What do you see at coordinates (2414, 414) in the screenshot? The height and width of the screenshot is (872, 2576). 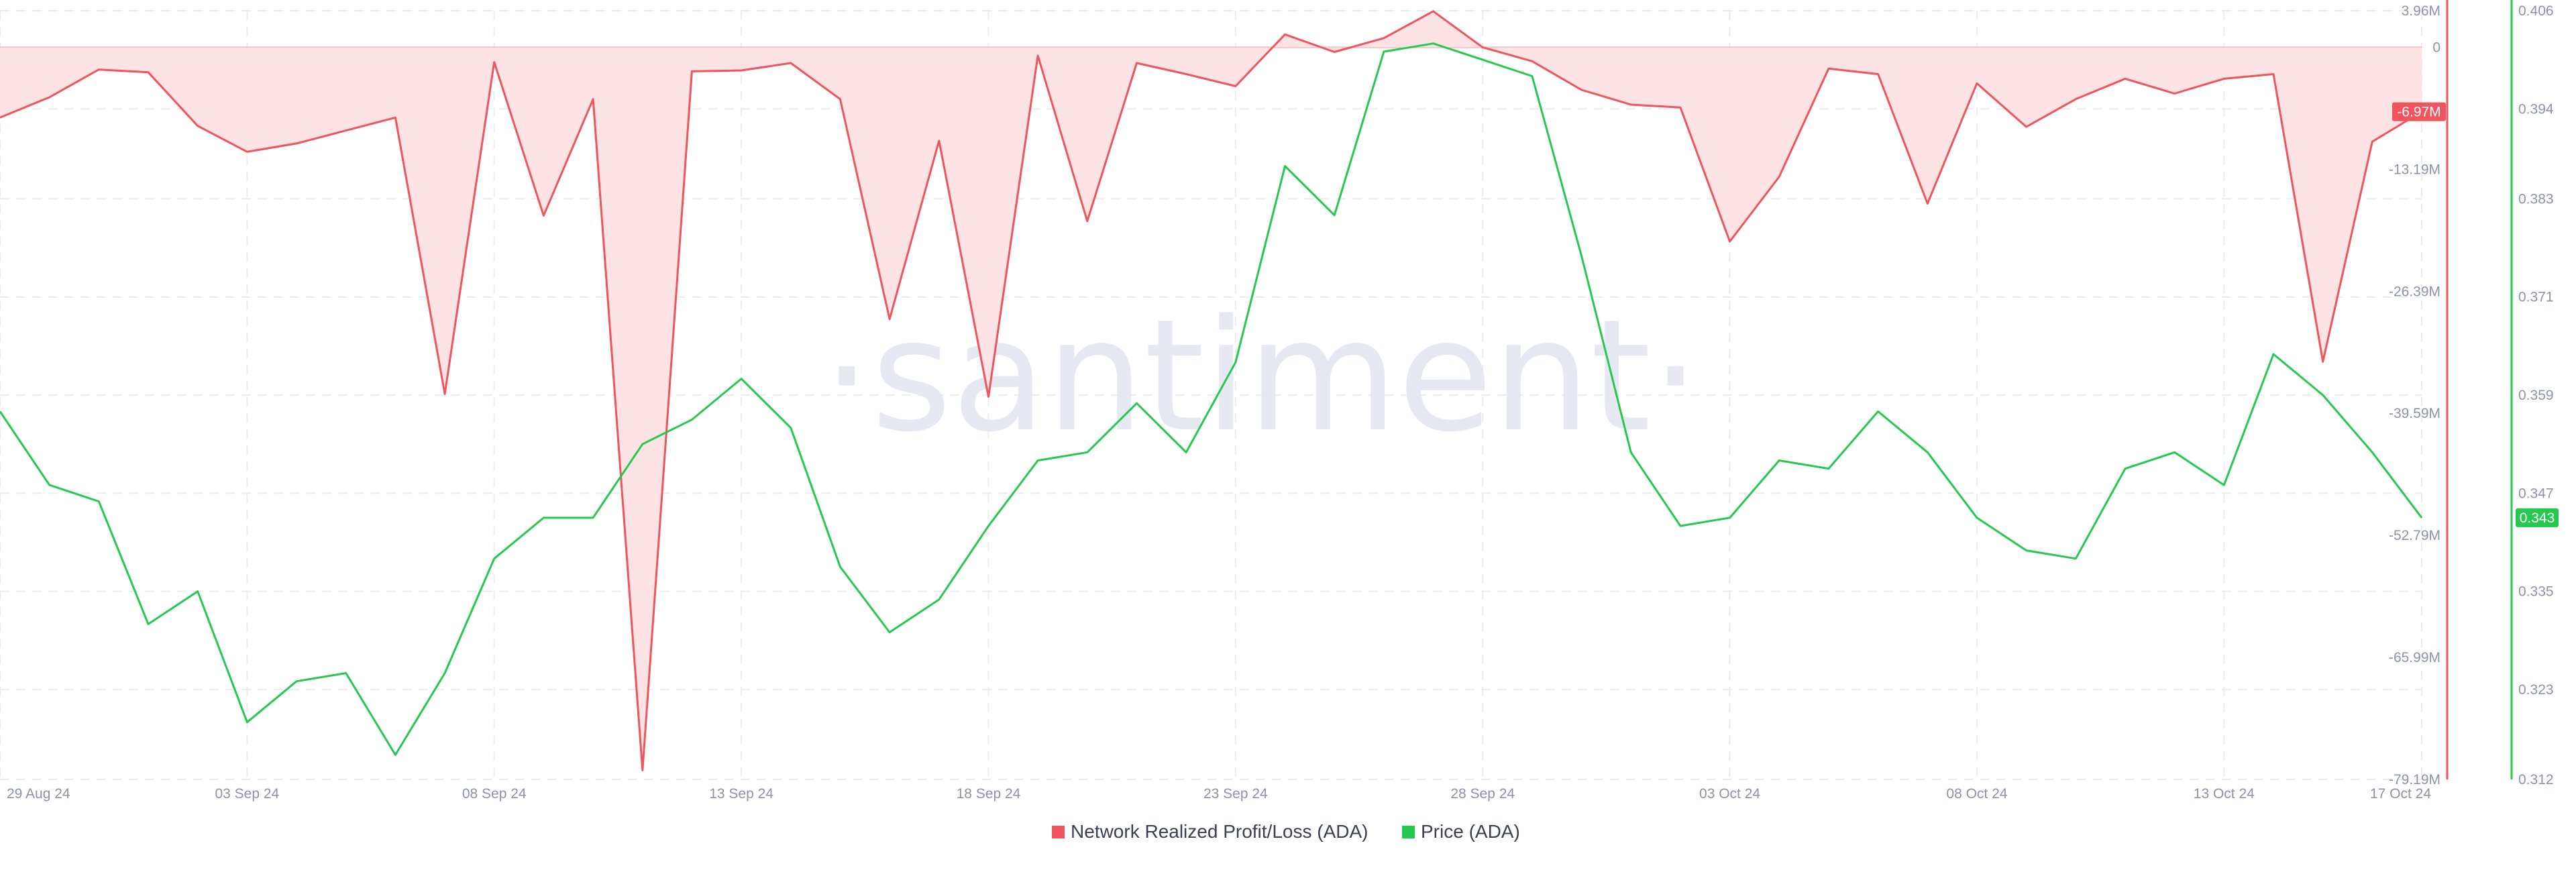 I see `profit-loss-tick-label: -39.59M` at bounding box center [2414, 414].